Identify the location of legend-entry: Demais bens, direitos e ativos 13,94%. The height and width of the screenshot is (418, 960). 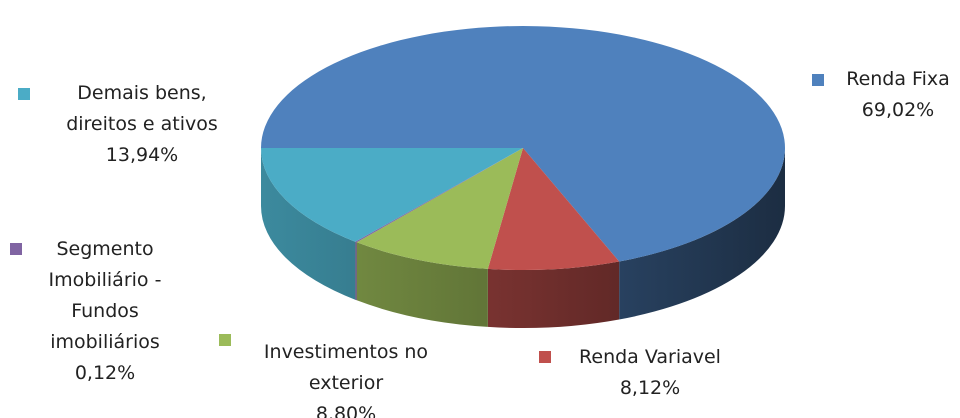
(142, 124).